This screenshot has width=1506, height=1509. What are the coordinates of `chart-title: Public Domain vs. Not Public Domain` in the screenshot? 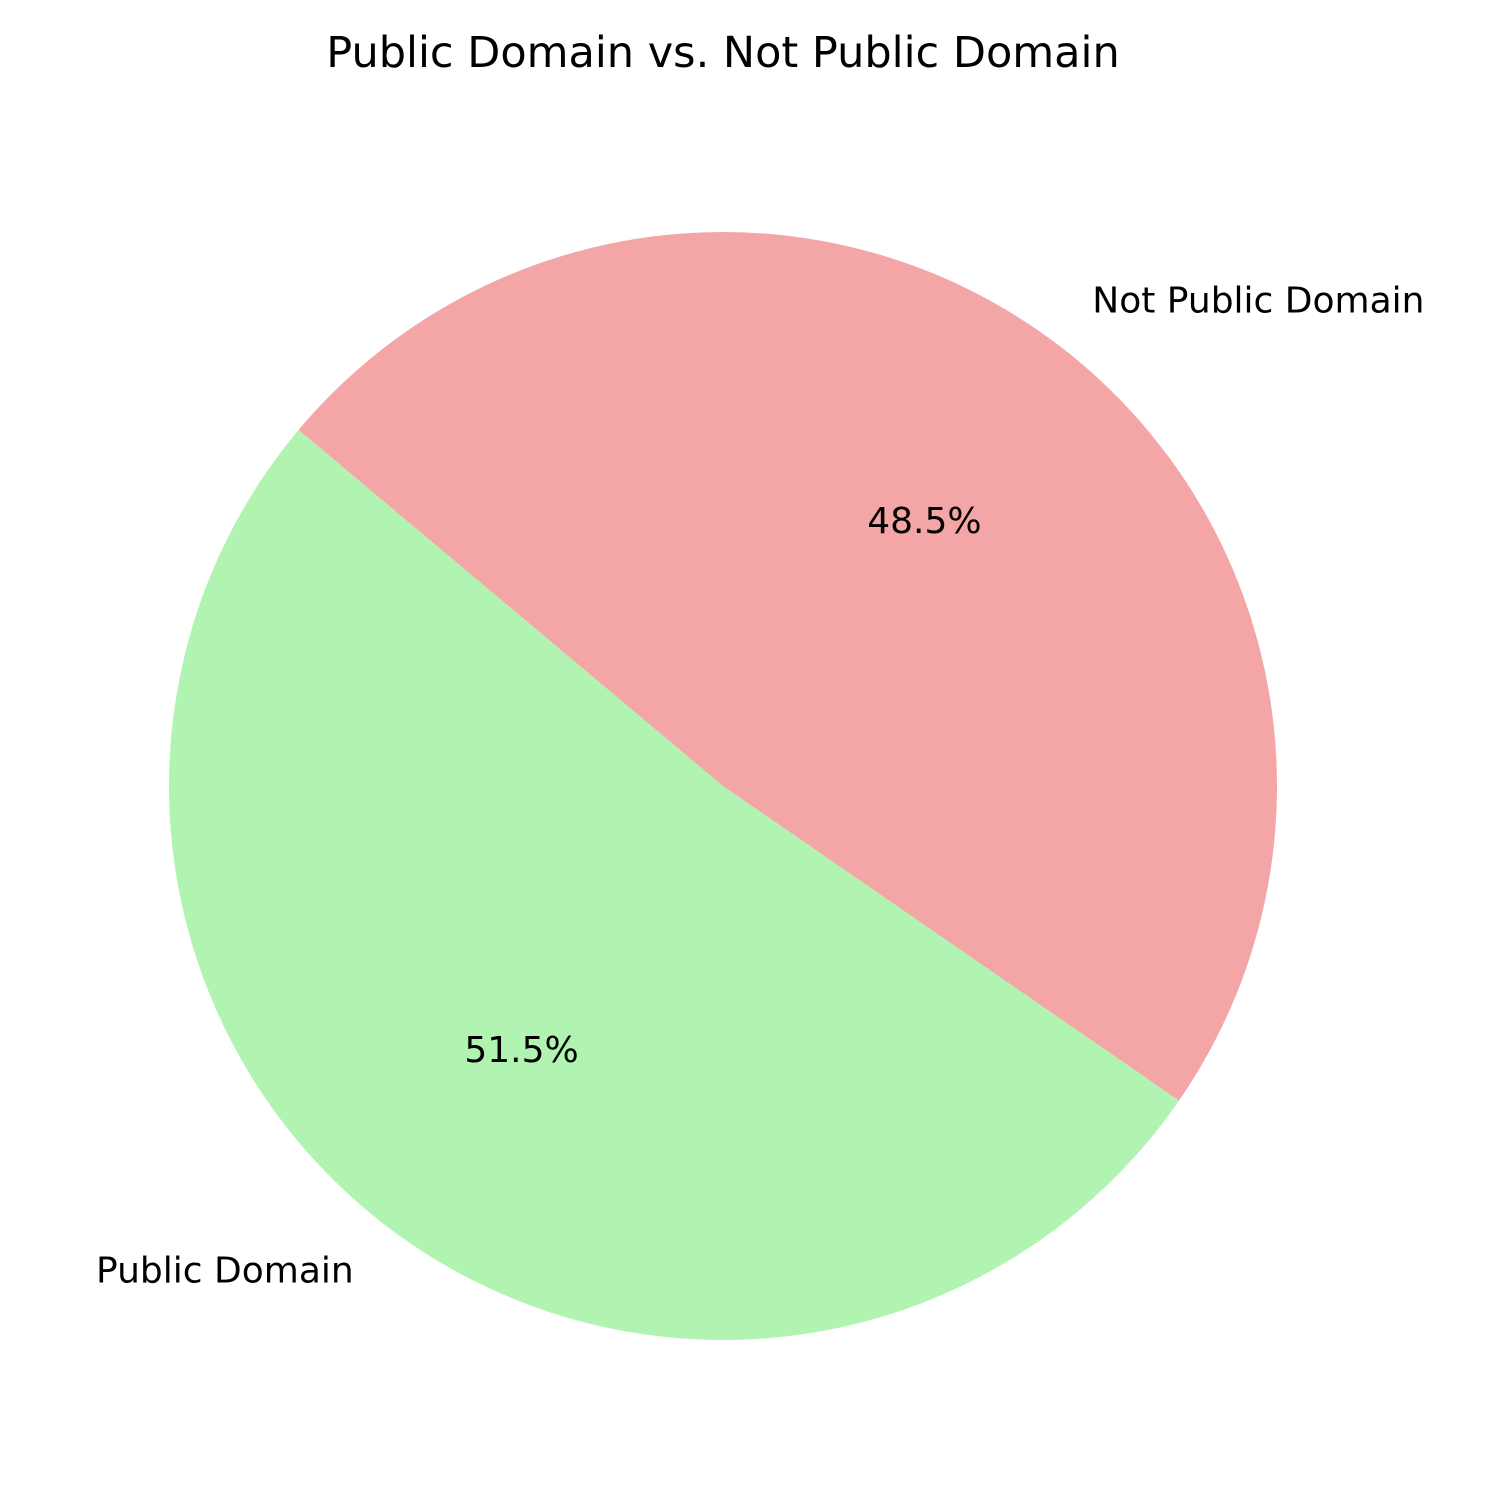 It's located at (722, 53).